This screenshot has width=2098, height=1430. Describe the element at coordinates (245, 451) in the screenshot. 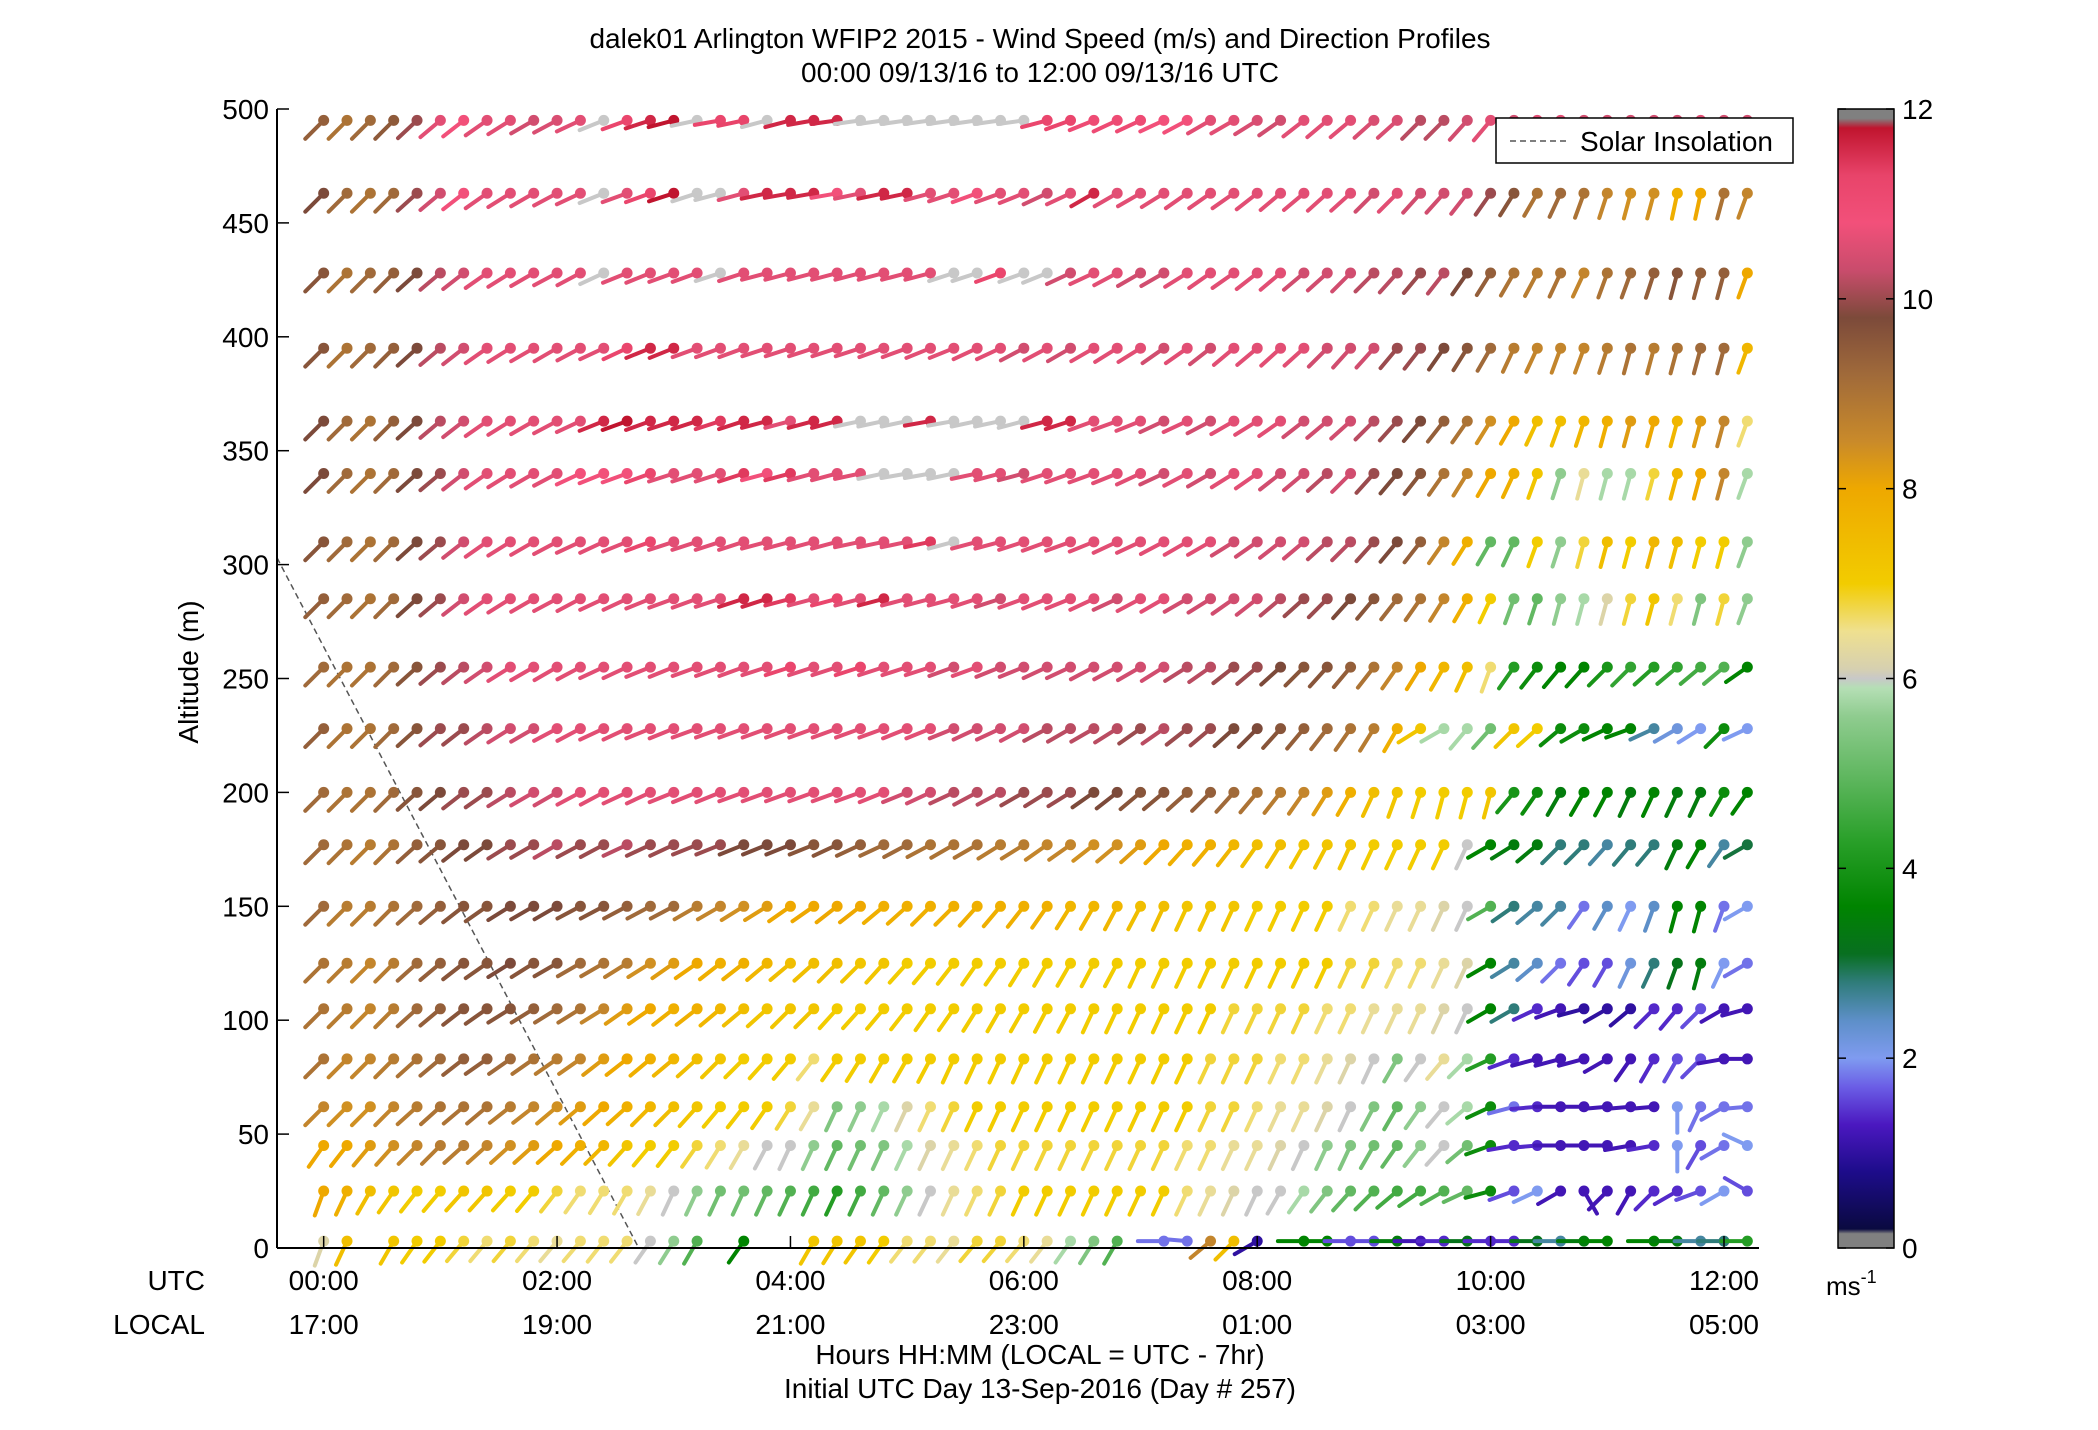

I see `y-tick-label: 350` at that location.